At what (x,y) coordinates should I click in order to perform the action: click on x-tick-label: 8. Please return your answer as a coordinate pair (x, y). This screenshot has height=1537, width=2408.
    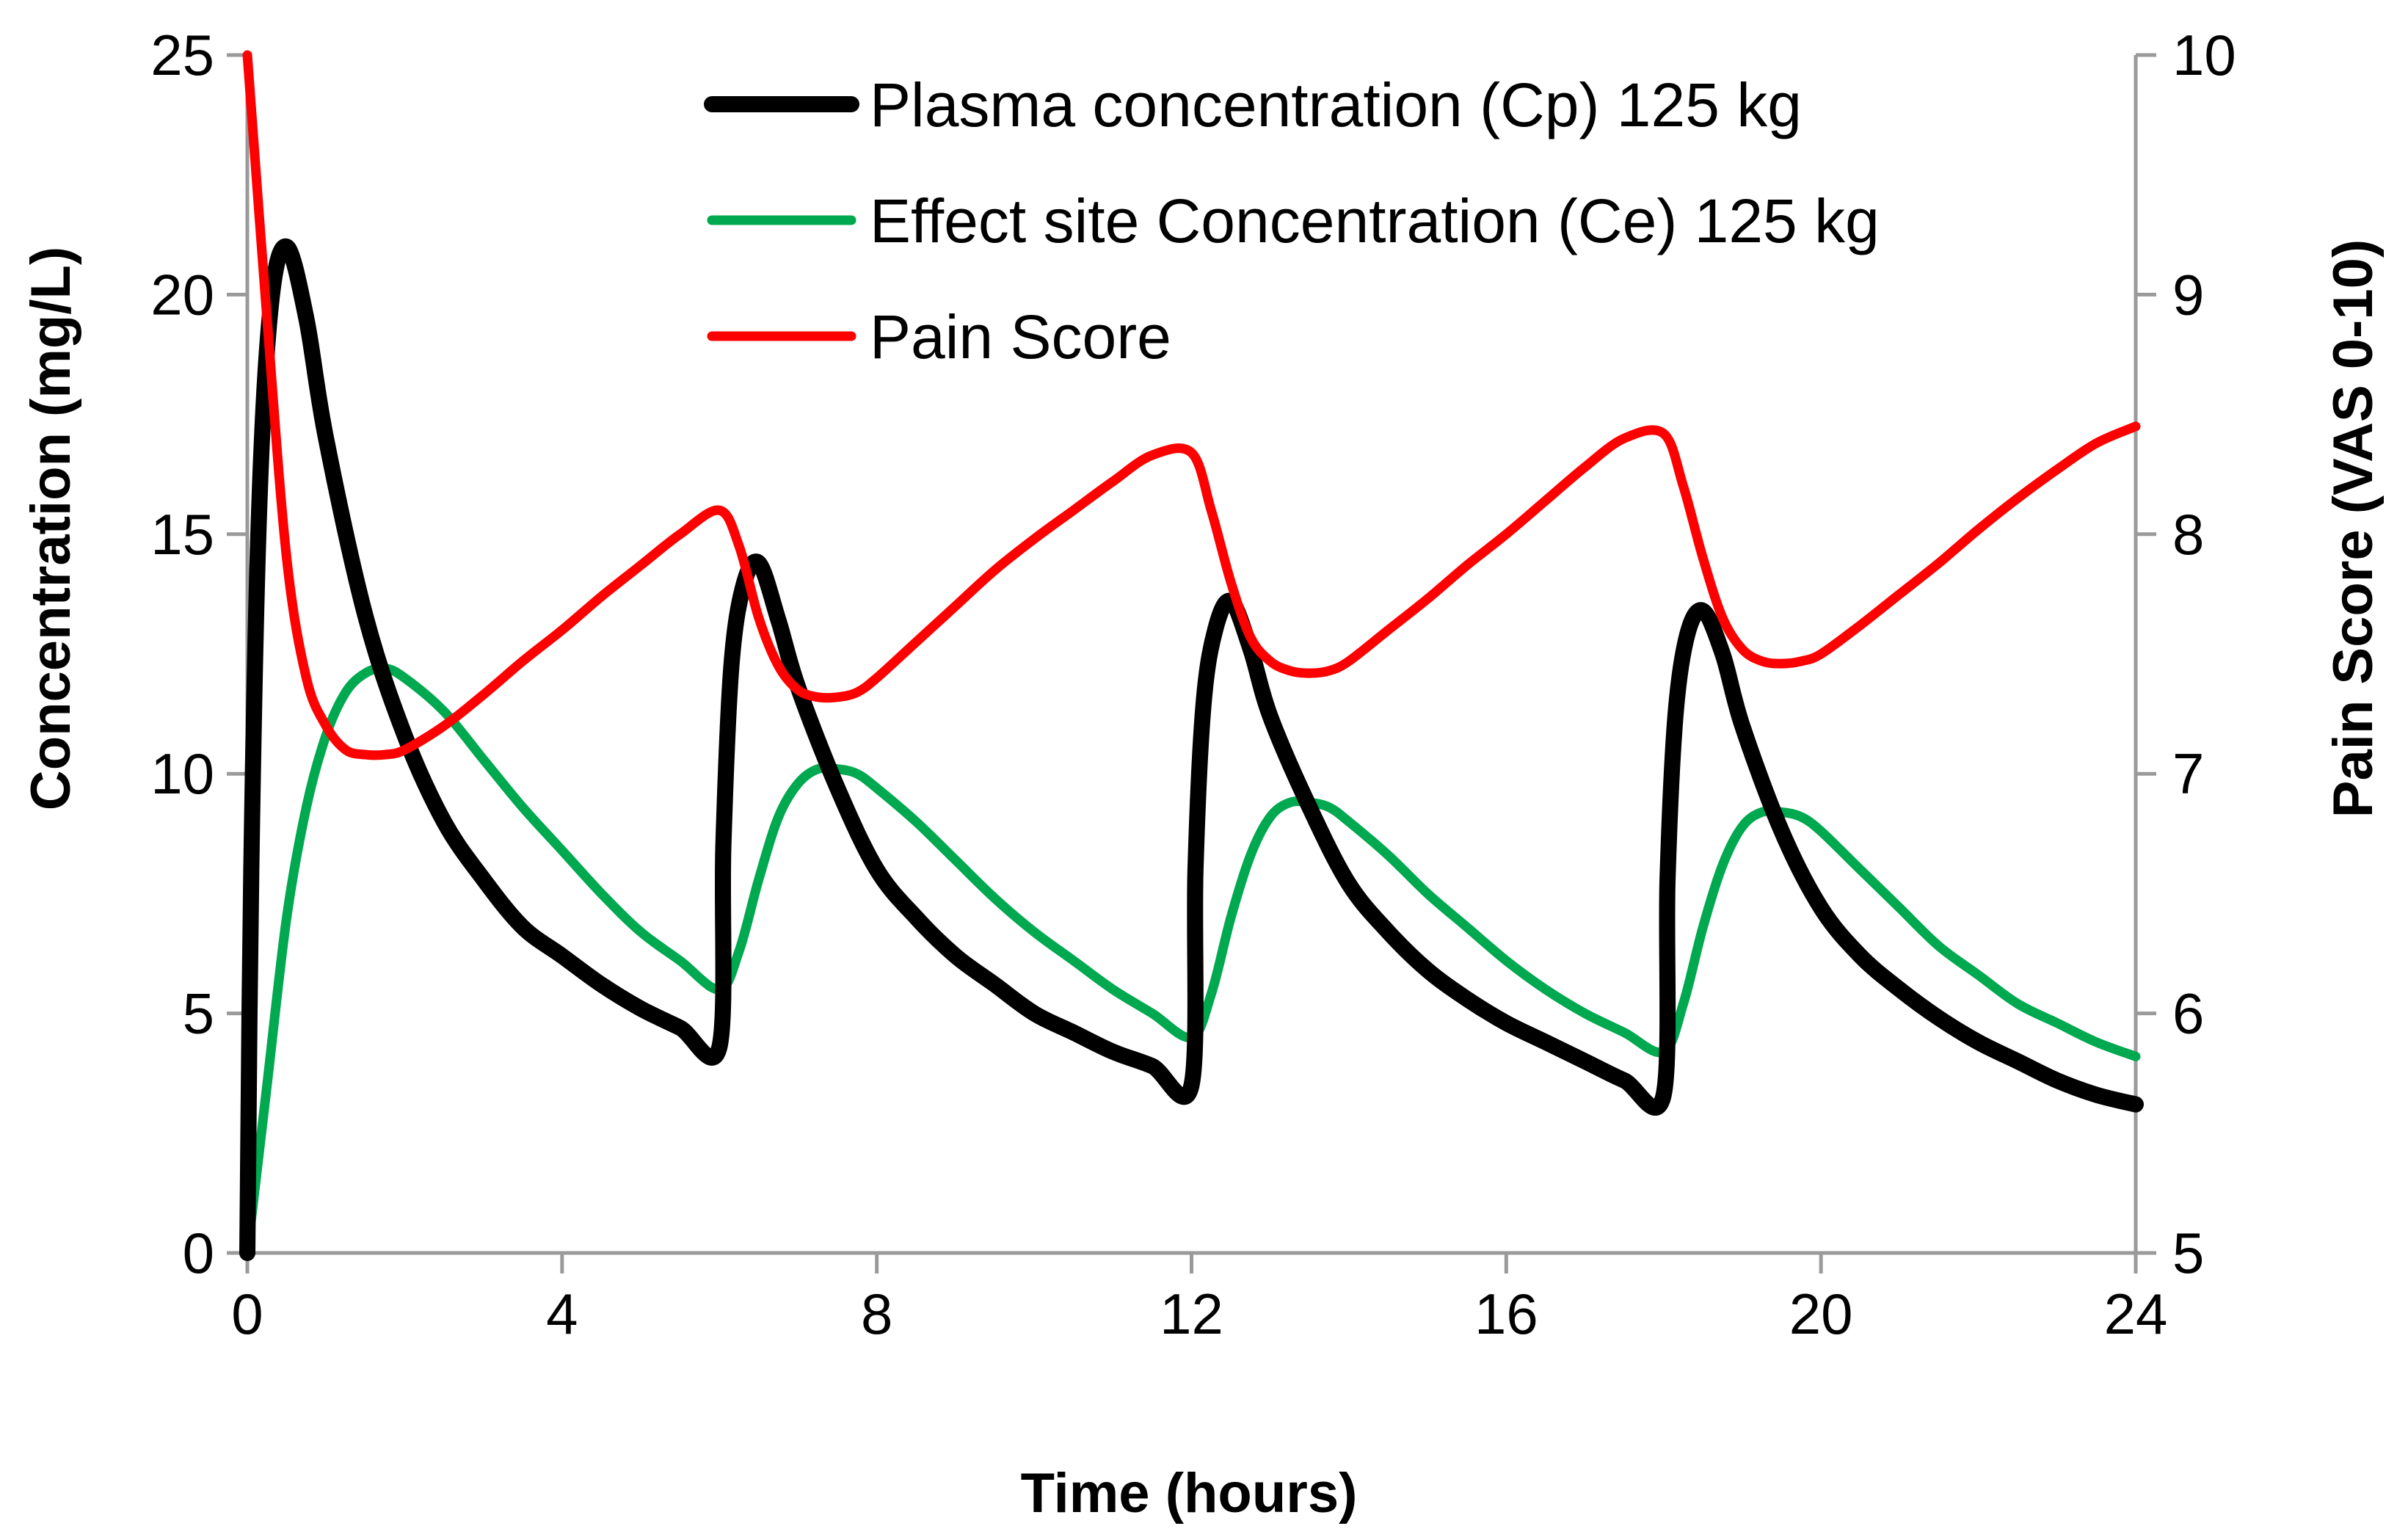
    Looking at the image, I should click on (876, 1314).